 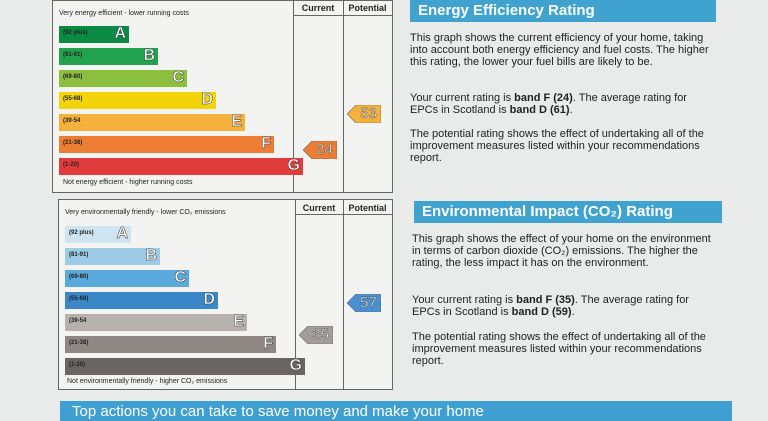 What do you see at coordinates (320, 334) in the screenshot?
I see `environment-current-value: 35` at bounding box center [320, 334].